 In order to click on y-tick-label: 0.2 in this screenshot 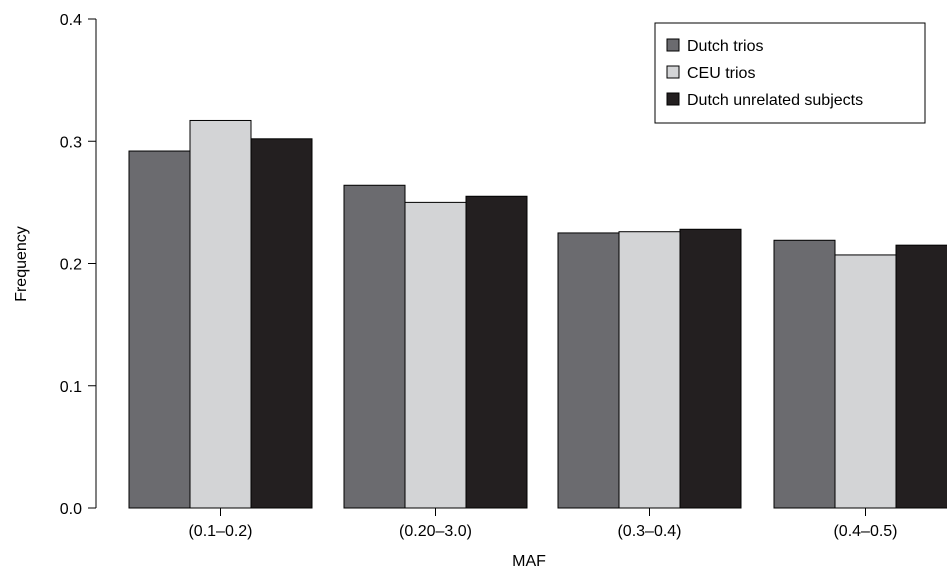, I will do `click(71, 265)`.